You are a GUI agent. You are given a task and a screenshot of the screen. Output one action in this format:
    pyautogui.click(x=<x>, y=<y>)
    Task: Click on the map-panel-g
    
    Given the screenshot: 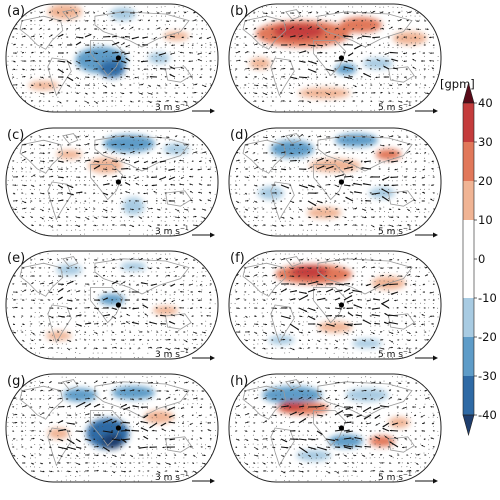 What is the action you would take?
    pyautogui.click(x=112, y=428)
    